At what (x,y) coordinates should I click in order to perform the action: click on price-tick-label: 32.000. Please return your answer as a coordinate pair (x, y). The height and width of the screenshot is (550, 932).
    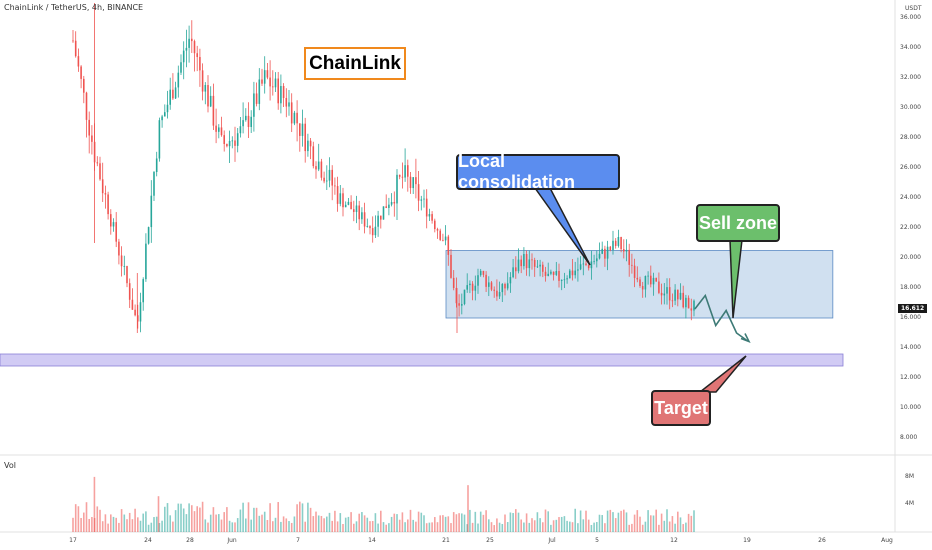
    Looking at the image, I should click on (910, 77).